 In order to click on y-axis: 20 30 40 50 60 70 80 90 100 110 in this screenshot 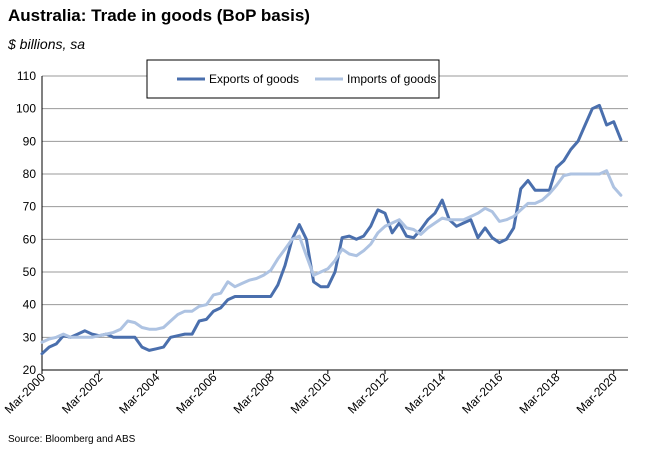, I will do `click(26, 223)`.